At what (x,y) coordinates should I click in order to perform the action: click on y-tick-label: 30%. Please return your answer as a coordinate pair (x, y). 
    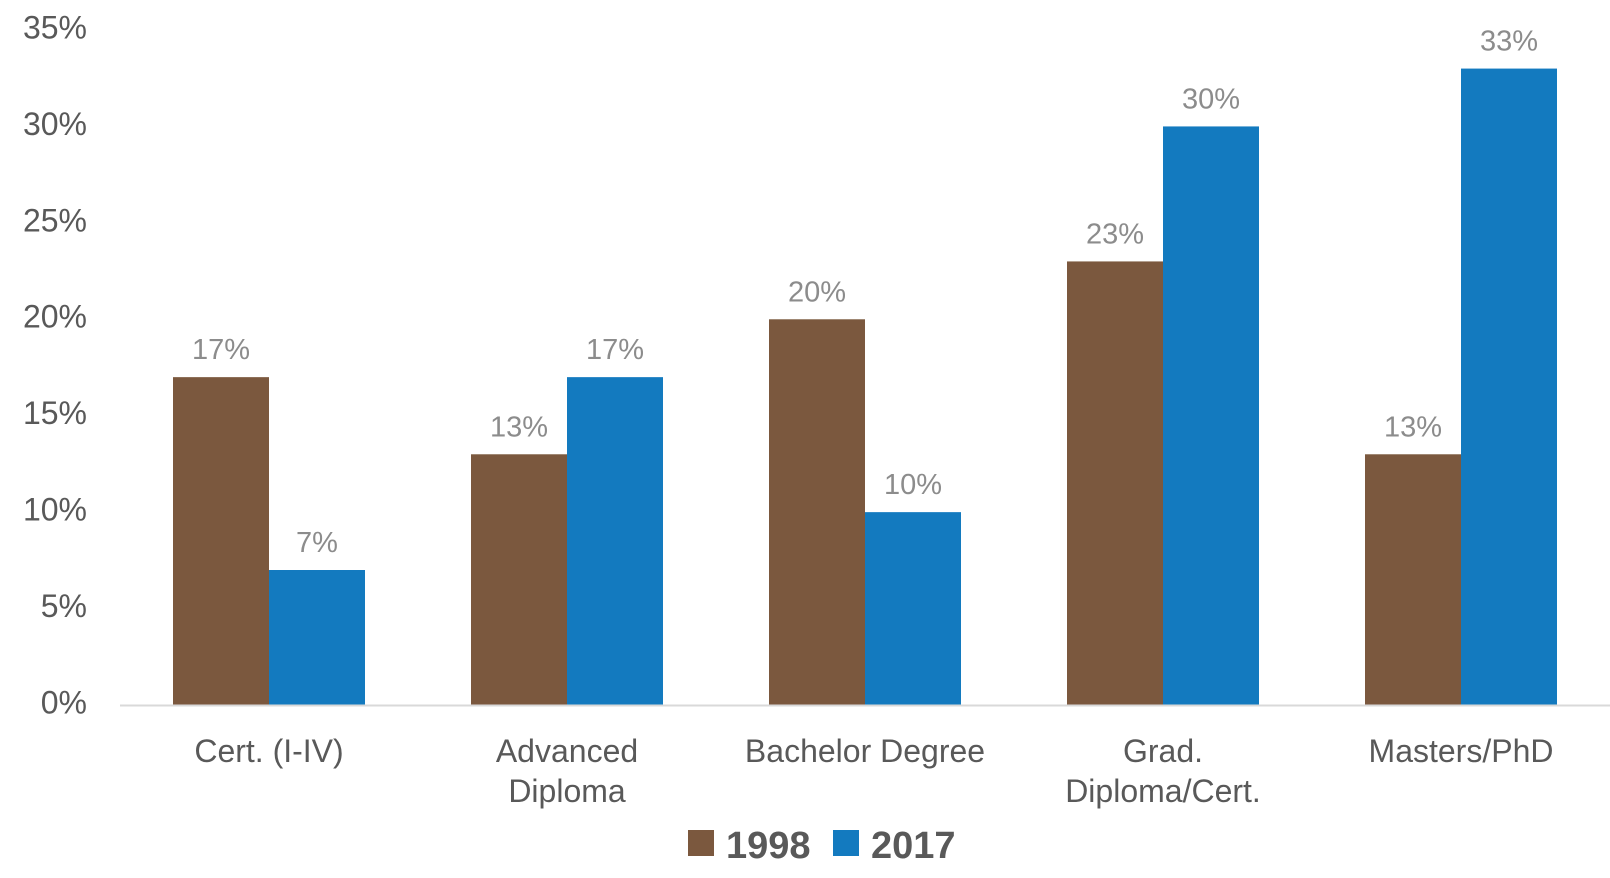
    Looking at the image, I should click on (55, 124).